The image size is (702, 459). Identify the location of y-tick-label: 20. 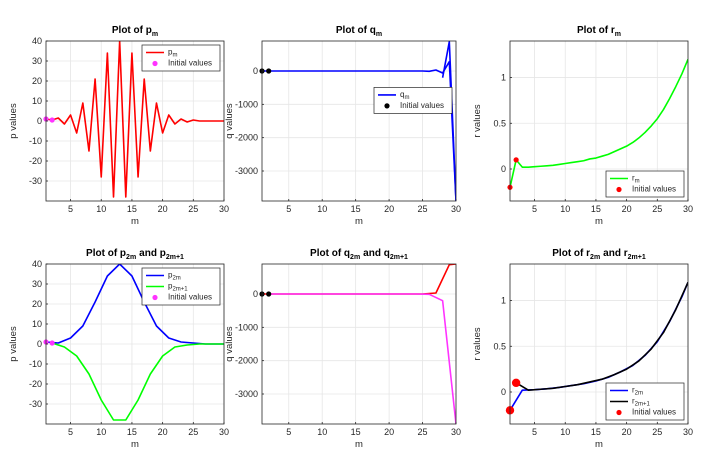
(37, 81).